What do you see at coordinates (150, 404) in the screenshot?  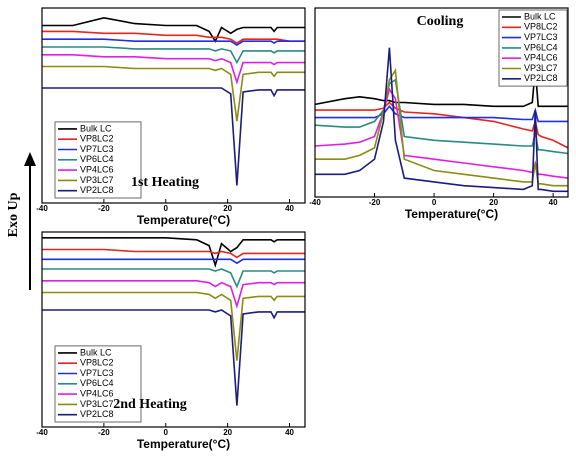 I see `chart-title: 2nd Heating` at bounding box center [150, 404].